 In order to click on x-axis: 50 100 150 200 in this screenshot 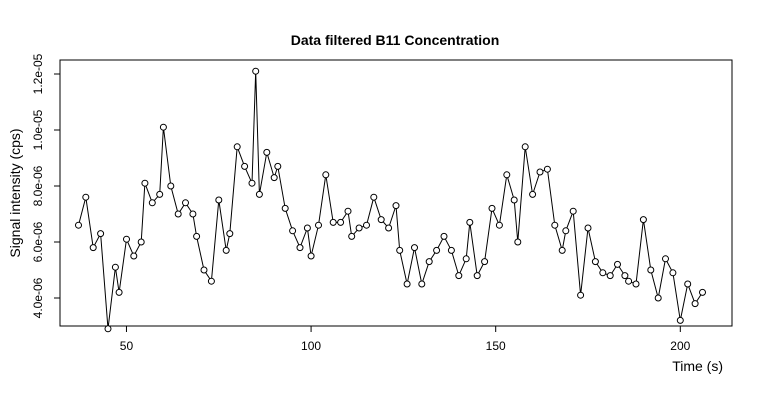, I will do `click(405, 339)`.